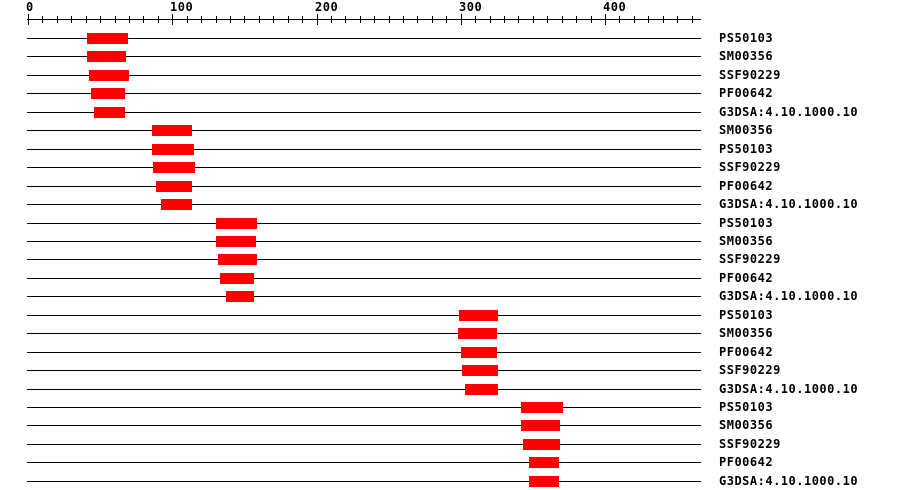 The image size is (900, 490). I want to click on axis-tick-label: 0, so click(30, 7).